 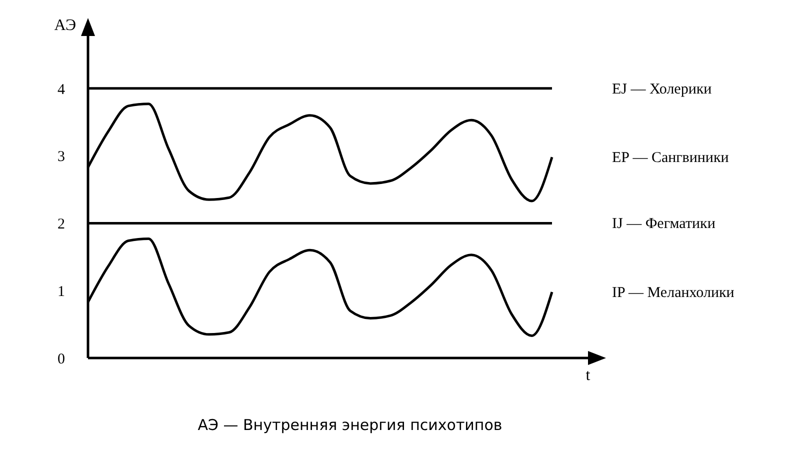 What do you see at coordinates (61, 359) in the screenshot?
I see `y-tick-label: 0` at bounding box center [61, 359].